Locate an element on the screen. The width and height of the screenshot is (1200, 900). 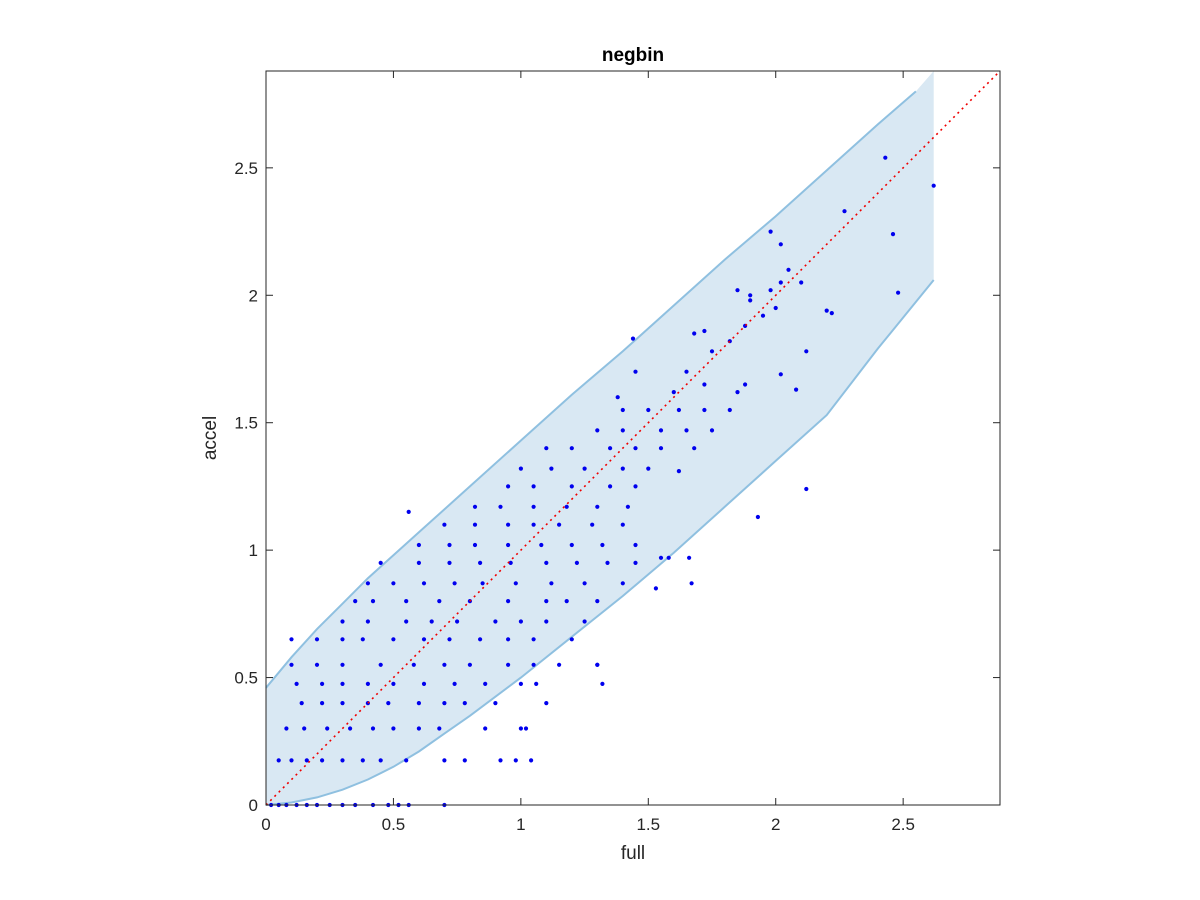
x-tick-label: 1 is located at coordinates (520, 824).